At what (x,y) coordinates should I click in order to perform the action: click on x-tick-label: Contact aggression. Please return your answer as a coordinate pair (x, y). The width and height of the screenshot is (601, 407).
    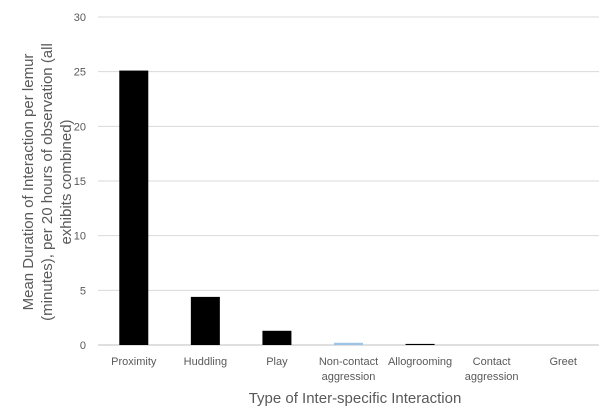
    Looking at the image, I should click on (492, 369).